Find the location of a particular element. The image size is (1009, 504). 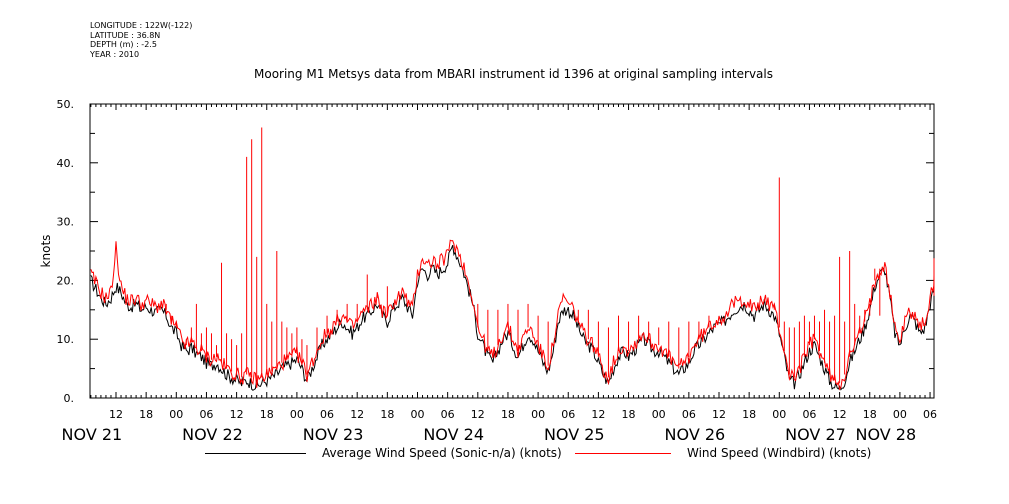

legend-windbird-wind-speed: Wind Speed (Windbird) (knots) is located at coordinates (723, 453).